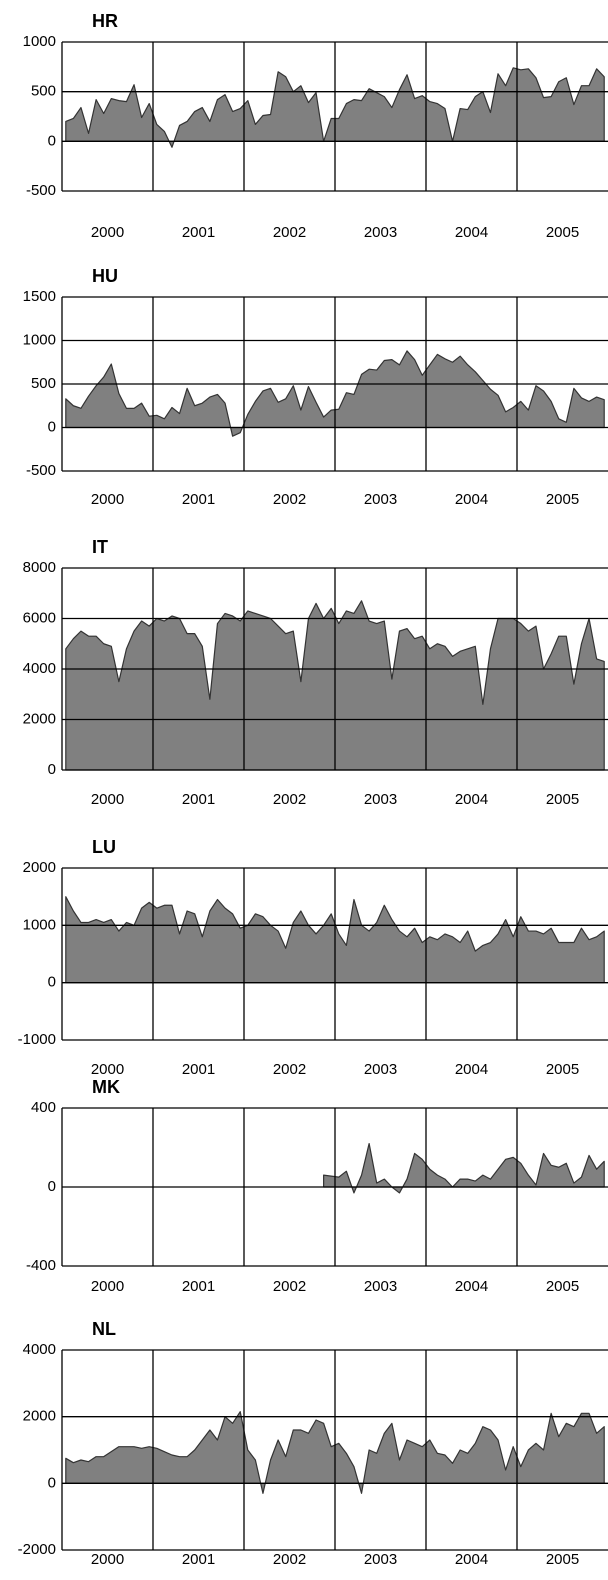 This screenshot has height=1580, width=608. What do you see at coordinates (104, 1329) in the screenshot?
I see `chart-title: NL` at bounding box center [104, 1329].